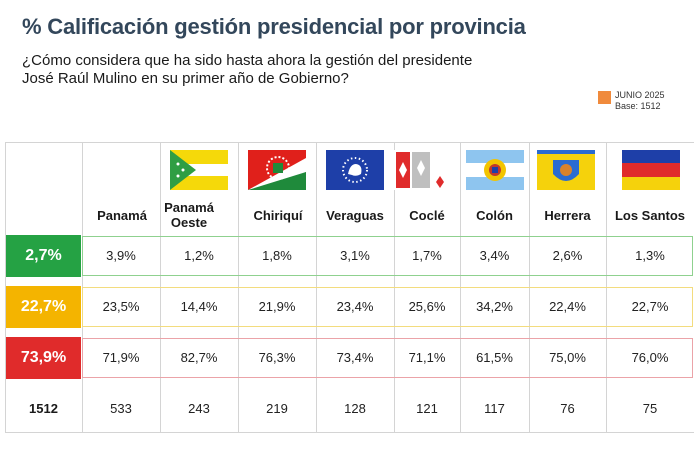  I want to click on table-cell: 2,6%, so click(567, 255).